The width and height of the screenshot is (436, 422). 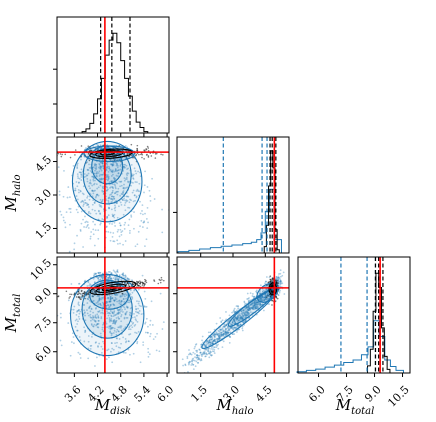 What do you see at coordinates (143, 394) in the screenshot?
I see `x-tick-label: 5.4` at bounding box center [143, 394].